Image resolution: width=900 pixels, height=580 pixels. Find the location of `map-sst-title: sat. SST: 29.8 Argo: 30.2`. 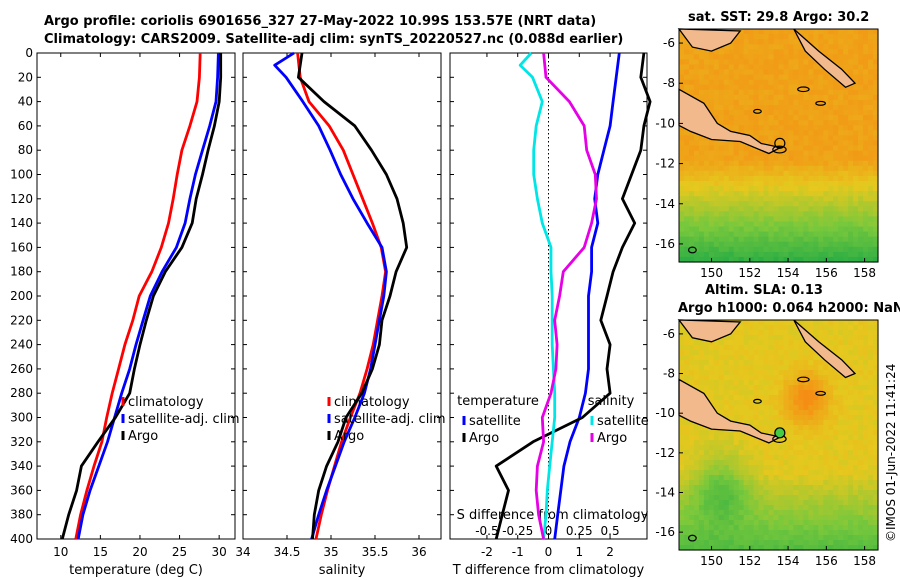

map-sst-title: sat. SST: 29.8 Argo: 30.2 is located at coordinates (779, 17).